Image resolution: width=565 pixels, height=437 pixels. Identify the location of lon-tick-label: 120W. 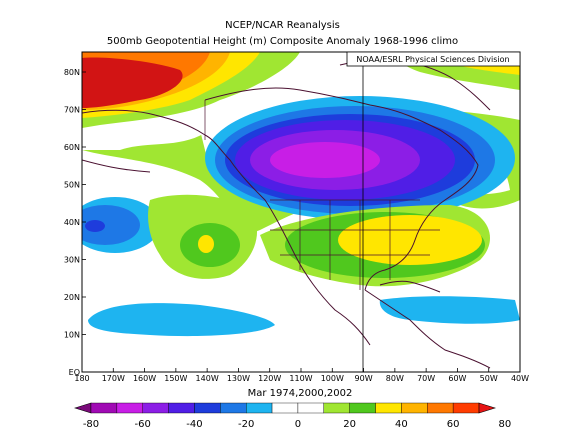
(269, 378).